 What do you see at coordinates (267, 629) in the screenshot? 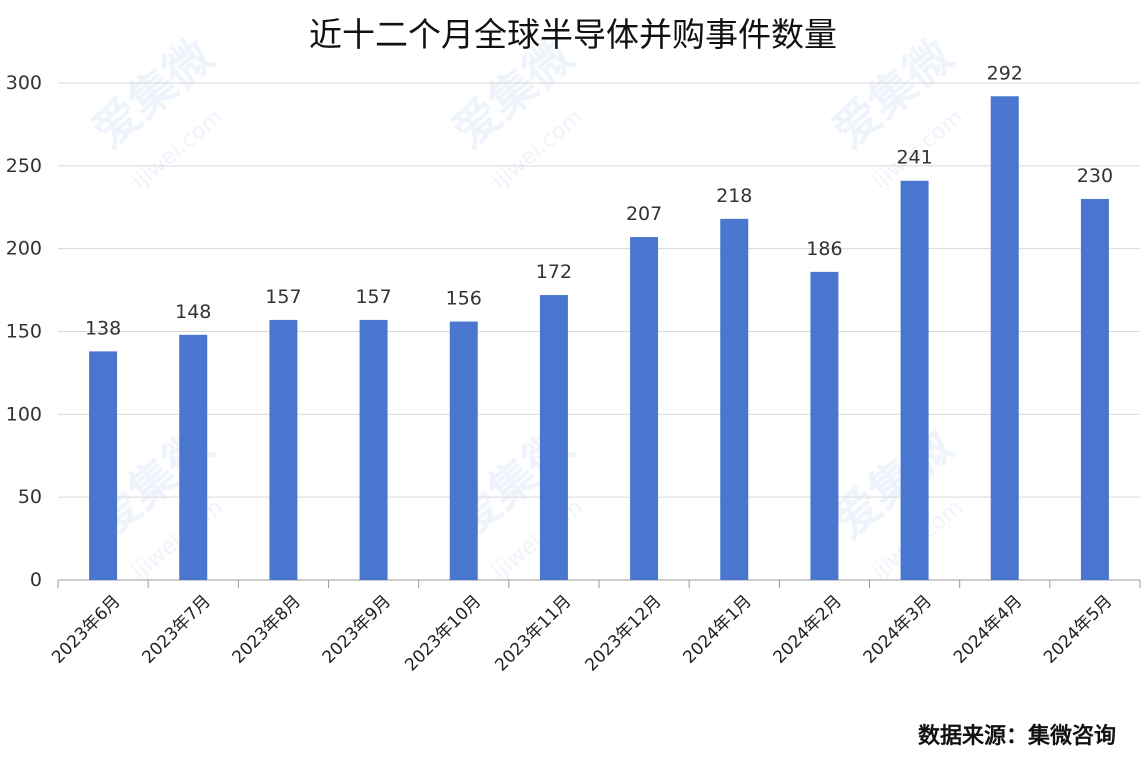
I see `x-tick-label: 2023年8月` at bounding box center [267, 629].